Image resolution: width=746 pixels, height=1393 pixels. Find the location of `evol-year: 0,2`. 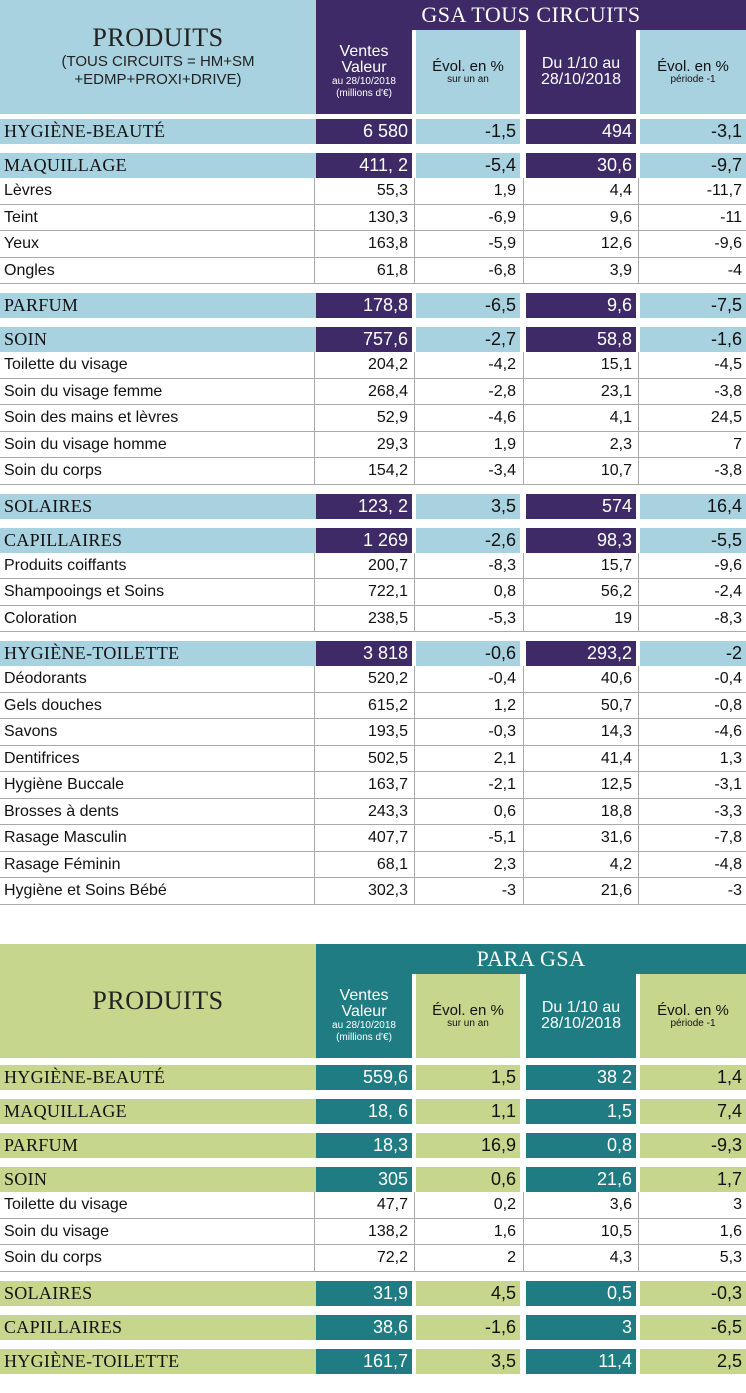

evol-year: 0,2 is located at coordinates (504, 1205).